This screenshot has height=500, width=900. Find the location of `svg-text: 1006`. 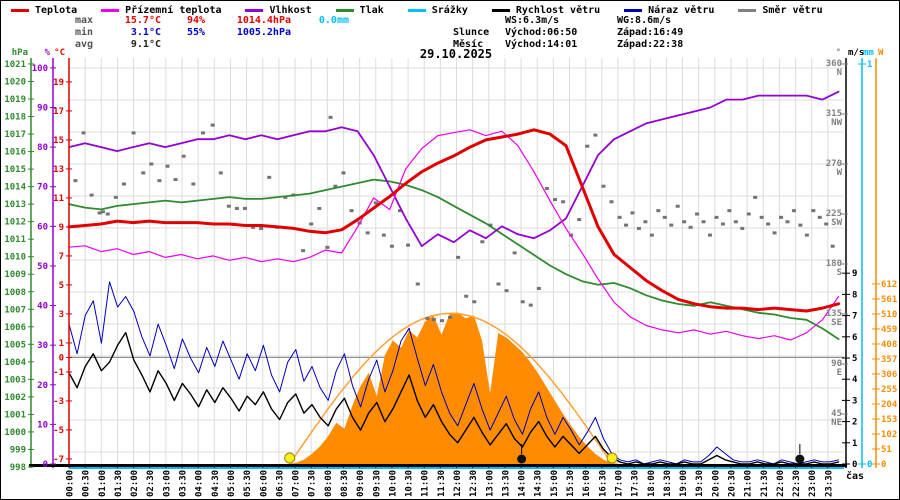

svg-text: 1006 is located at coordinates (15, 328).